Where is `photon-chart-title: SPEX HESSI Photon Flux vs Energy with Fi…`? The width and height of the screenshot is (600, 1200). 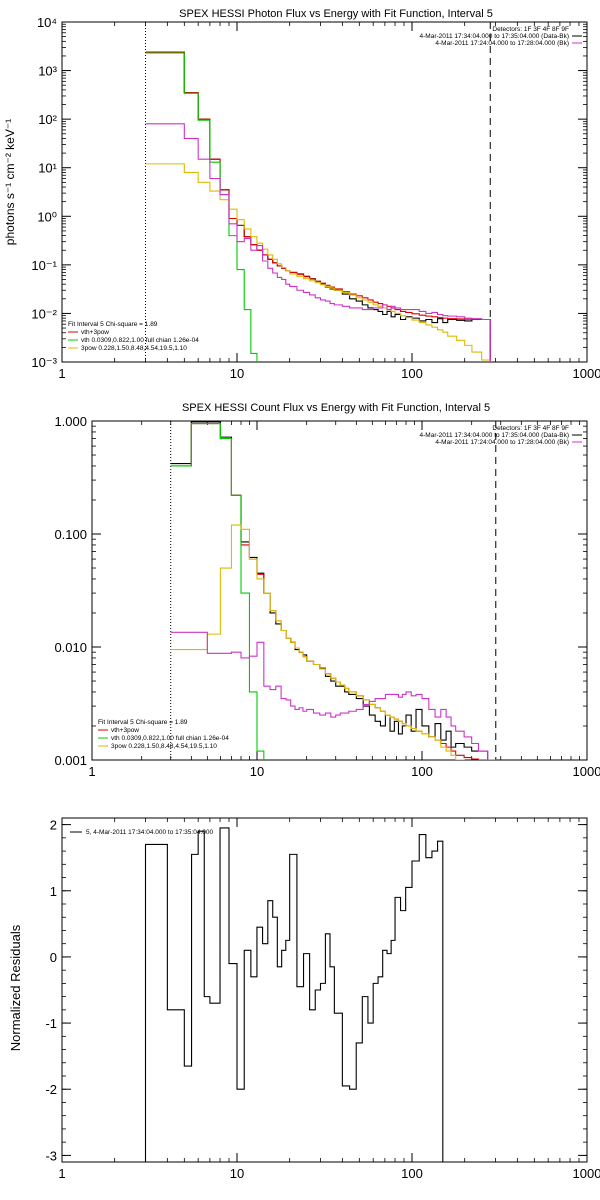
photon-chart-title: SPEX HESSI Photon Flux vs Energy with Fi… is located at coordinates (336, 14).